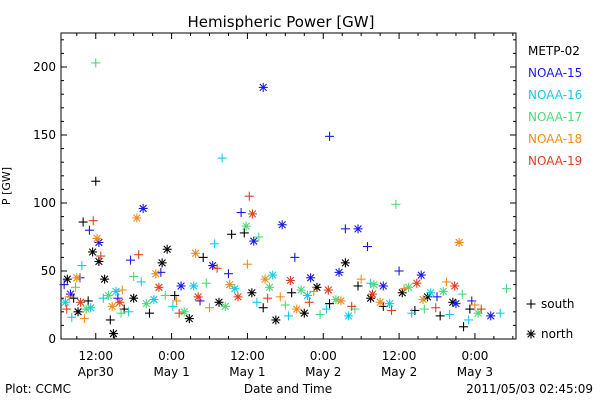 This screenshot has height=400, width=600. I want to click on x-axis-label: Date and Time, so click(288, 389).